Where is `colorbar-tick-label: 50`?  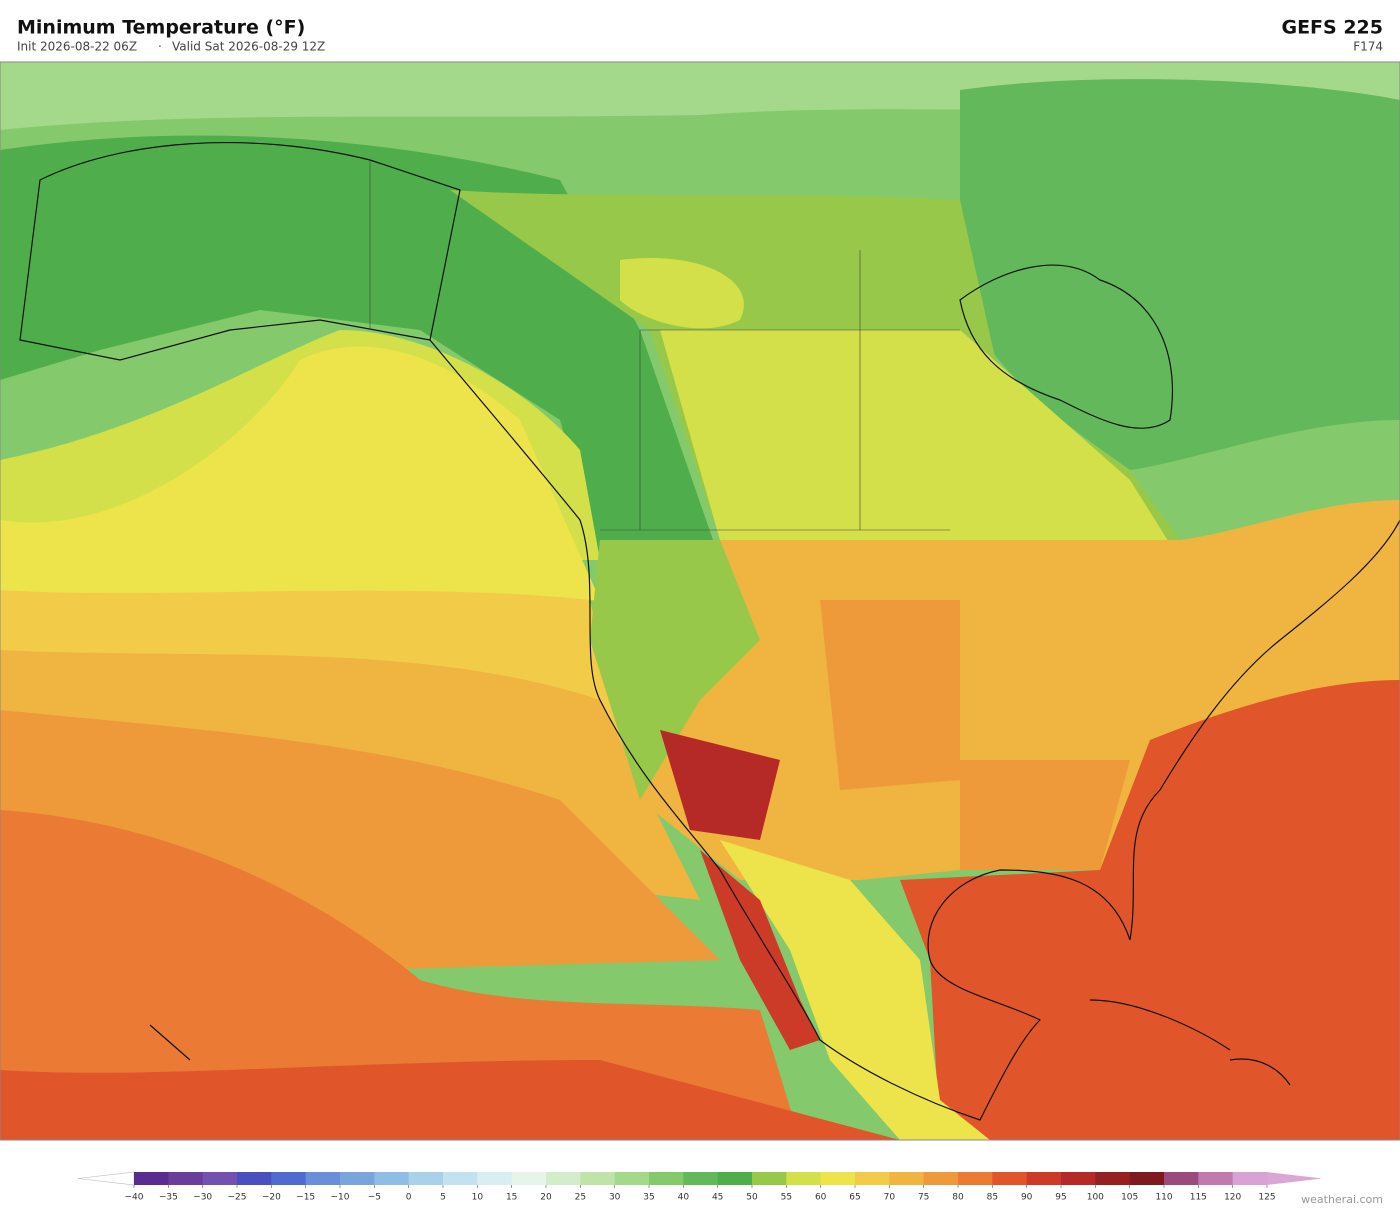 colorbar-tick-label: 50 is located at coordinates (752, 1198).